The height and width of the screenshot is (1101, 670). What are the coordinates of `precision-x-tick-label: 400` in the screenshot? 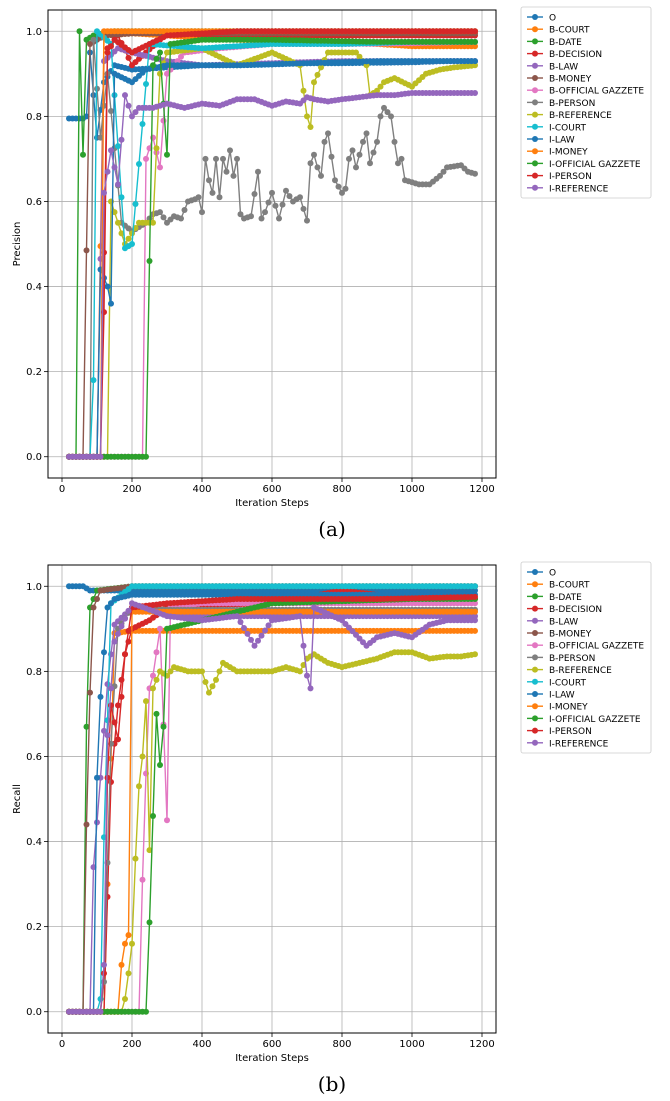 It's located at (201, 489).